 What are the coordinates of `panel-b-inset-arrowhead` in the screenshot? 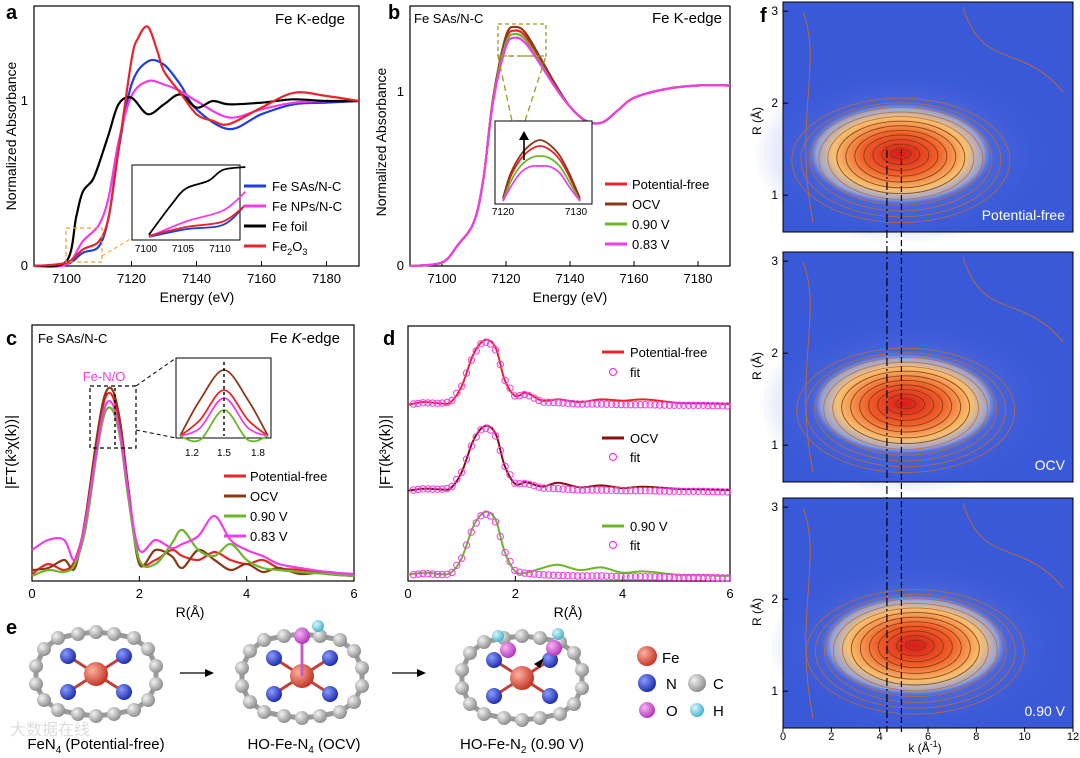 It's located at (524, 135).